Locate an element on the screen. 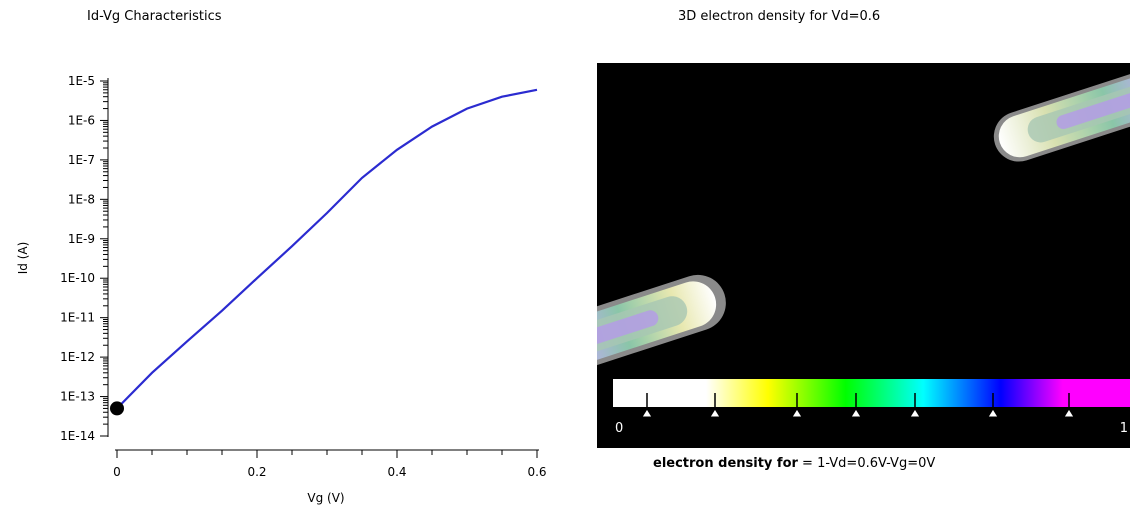  colorbar-min-label: 0 is located at coordinates (619, 428).